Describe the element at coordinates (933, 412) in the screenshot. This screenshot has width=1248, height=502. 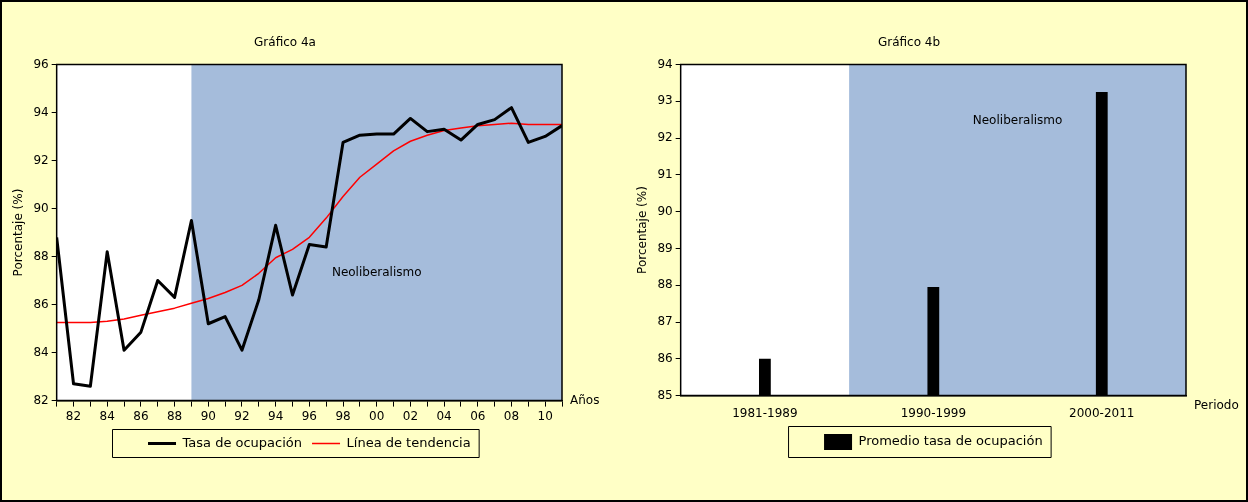
I see `x-tick-label: 1990-1999` at that location.